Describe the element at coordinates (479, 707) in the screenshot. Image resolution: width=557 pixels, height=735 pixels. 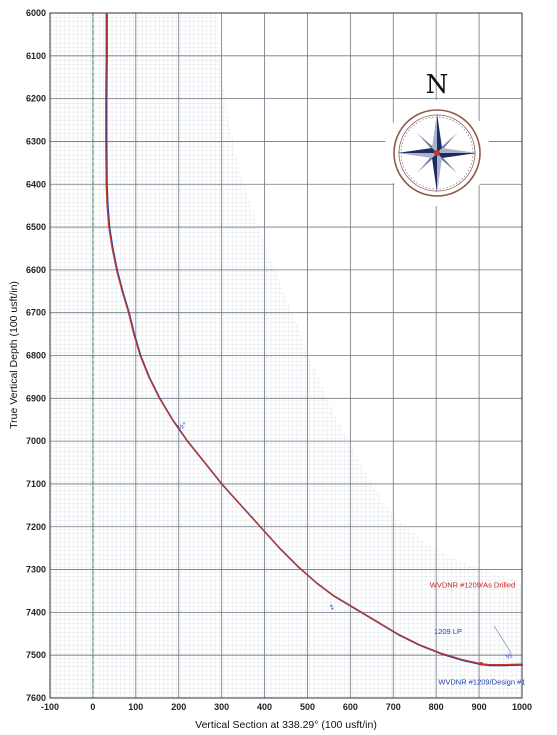
I see `x-tick-label: 900` at that location.